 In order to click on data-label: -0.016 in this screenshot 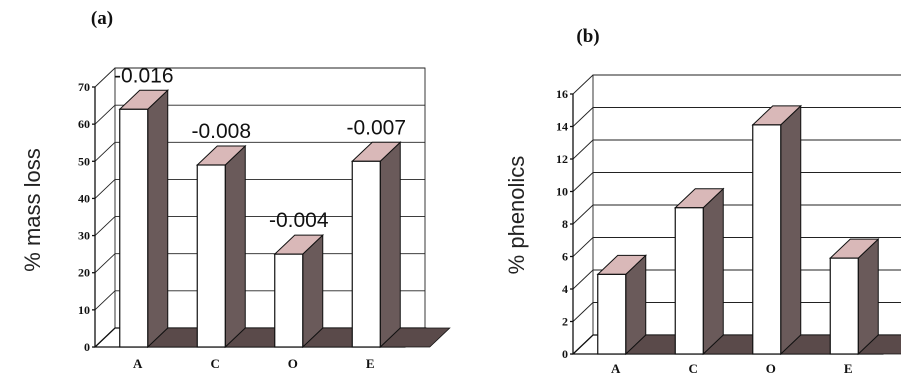, I will do `click(144, 75)`.